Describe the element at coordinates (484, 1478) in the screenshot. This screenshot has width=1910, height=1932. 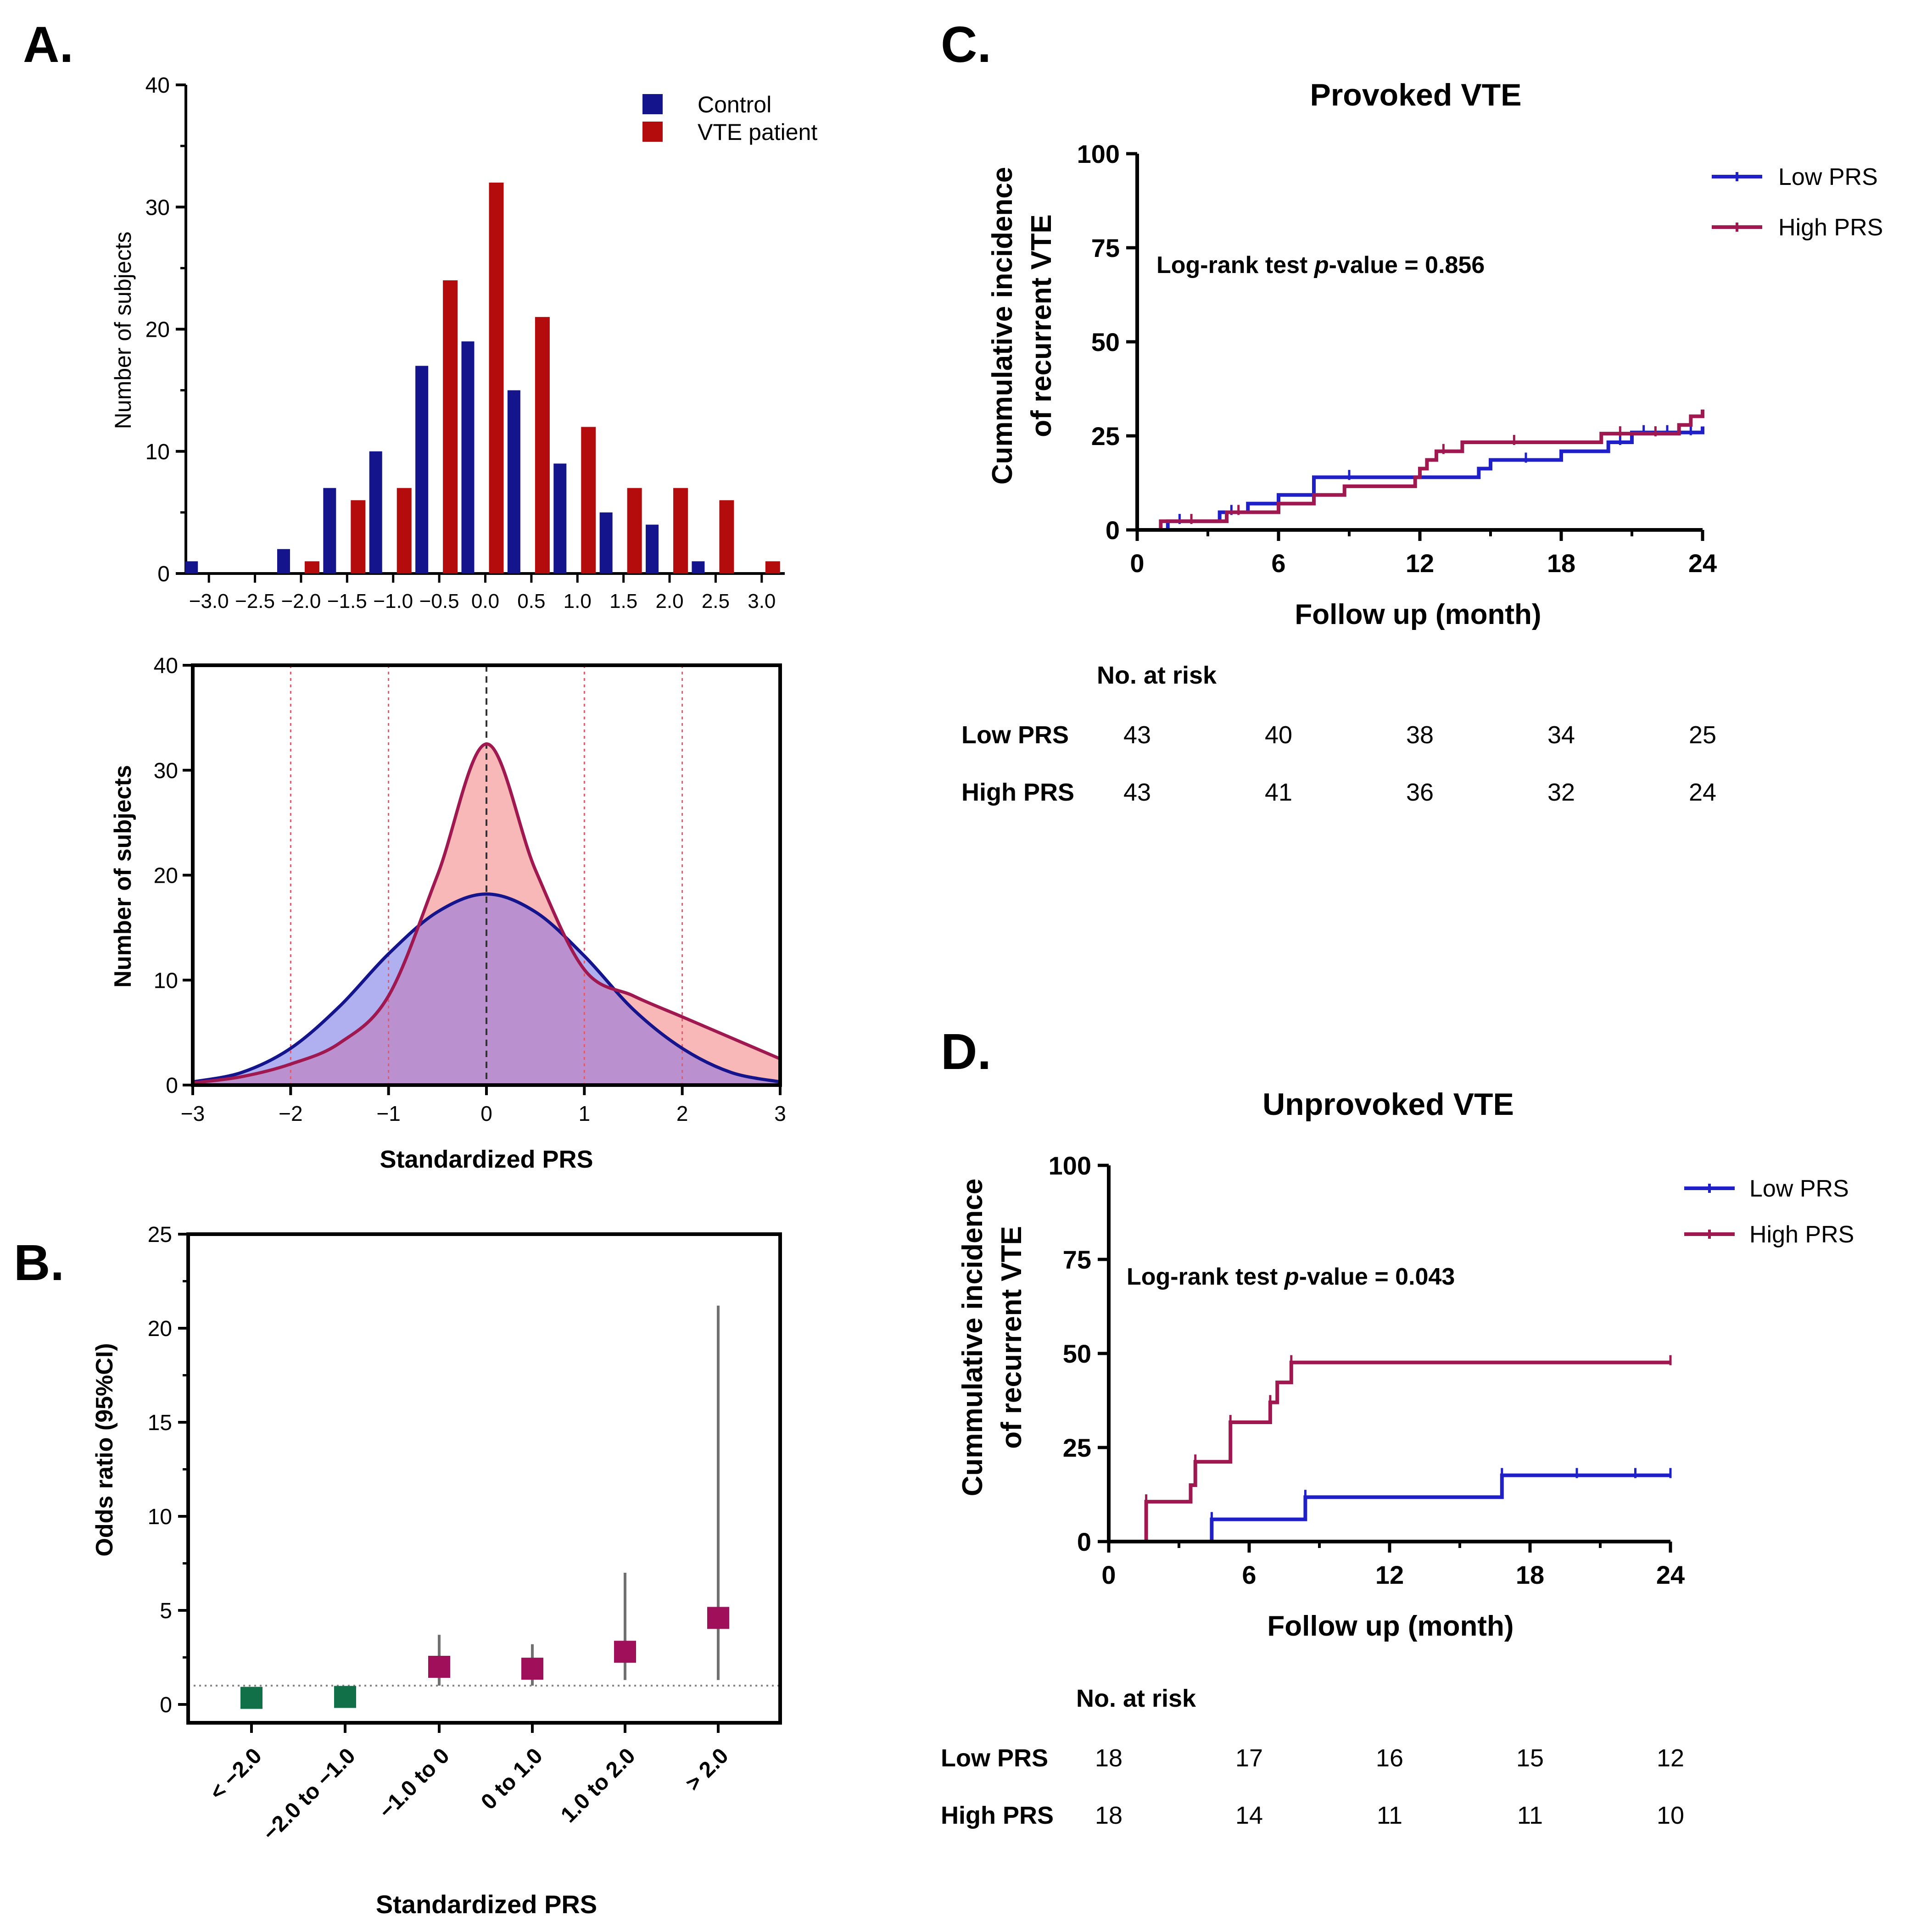
I see `forest-frame` at that location.